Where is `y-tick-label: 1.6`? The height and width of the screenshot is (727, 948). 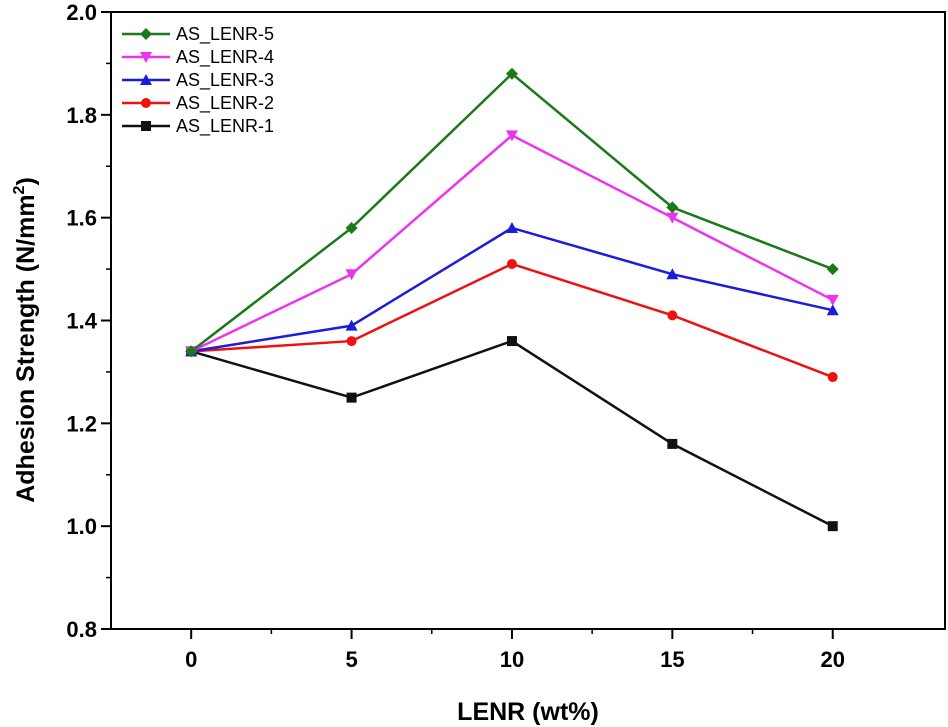
y-tick-label: 1.6 is located at coordinates (81, 218).